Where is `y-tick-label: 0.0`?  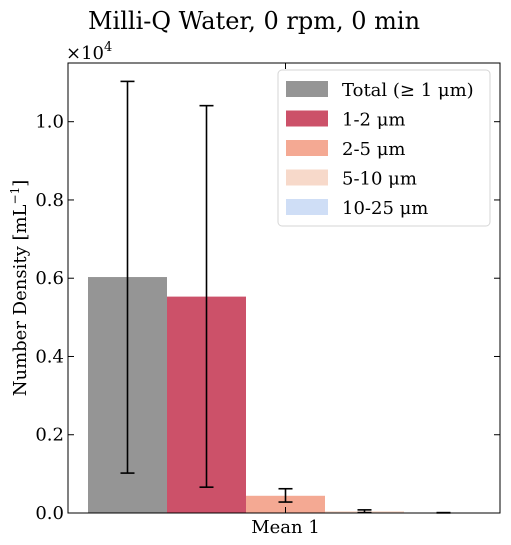 y-tick-label: 0.0 is located at coordinates (49, 513).